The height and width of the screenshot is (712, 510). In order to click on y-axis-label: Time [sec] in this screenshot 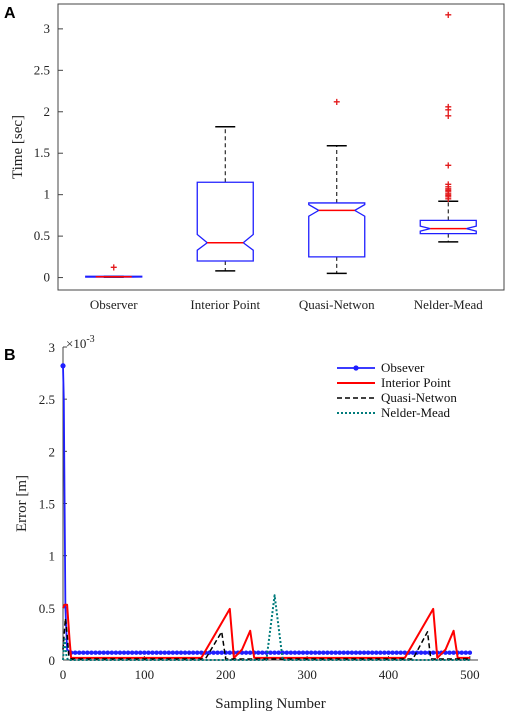, I will do `click(18, 147)`.